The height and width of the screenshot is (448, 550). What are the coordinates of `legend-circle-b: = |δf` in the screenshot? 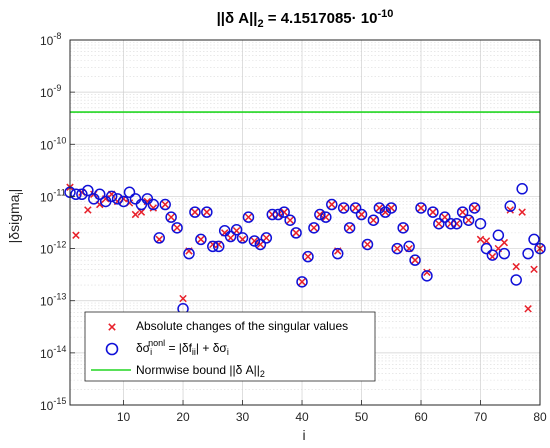 It's located at (178, 348).